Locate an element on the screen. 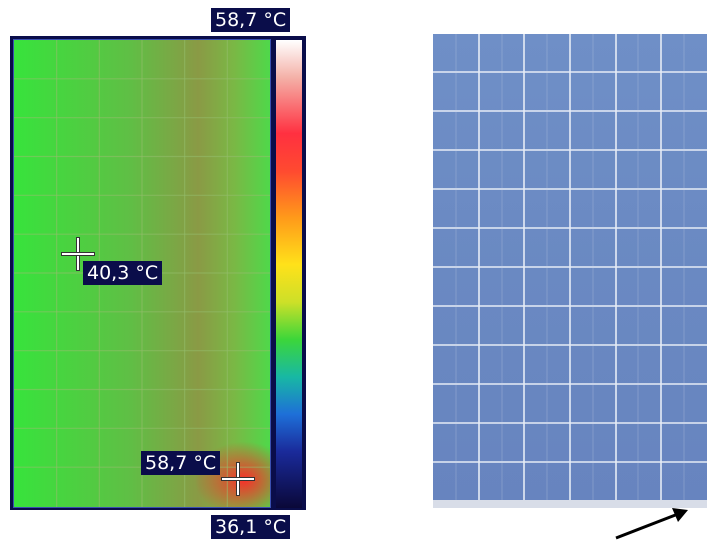 Image resolution: width=708 pixels, height=550 pixels. scale-max-label: 58,7 °C is located at coordinates (251, 20).